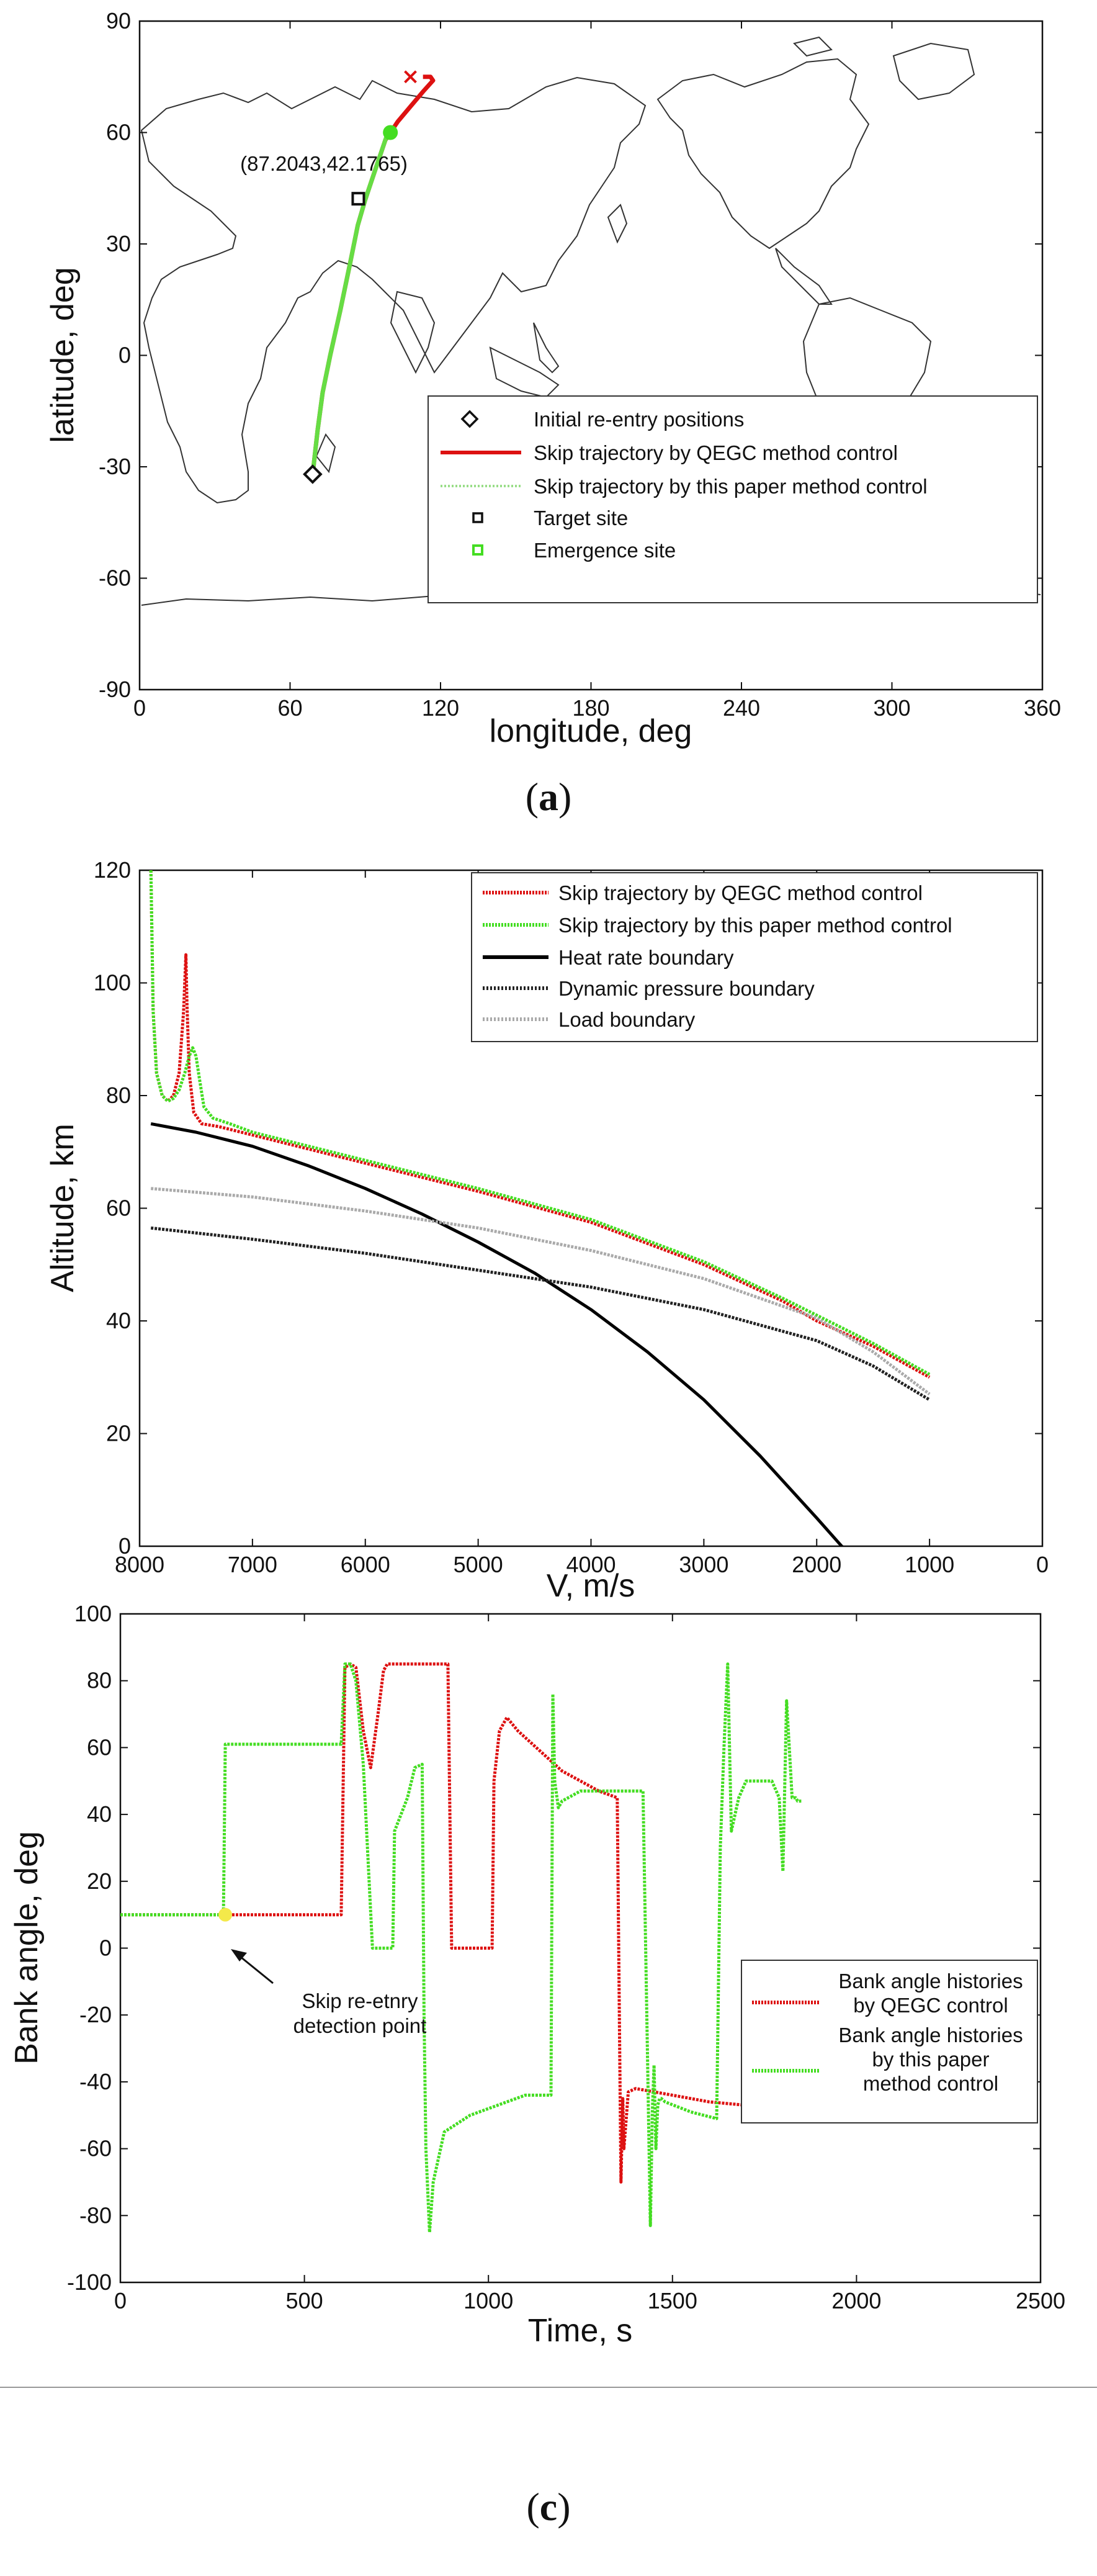 The image size is (1097, 2576). I want to click on x-tick-label-b-8: 0, so click(1042, 1564).